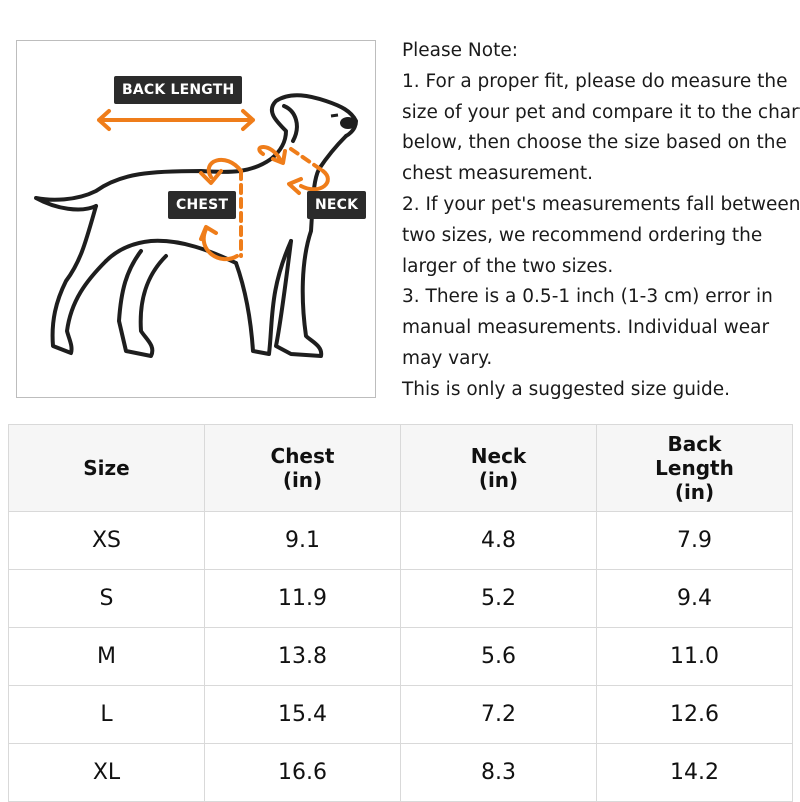 This screenshot has width=800, height=802. Describe the element at coordinates (582, 235) in the screenshot. I see `note-line: two sizes, we recommend ordering the` at that location.